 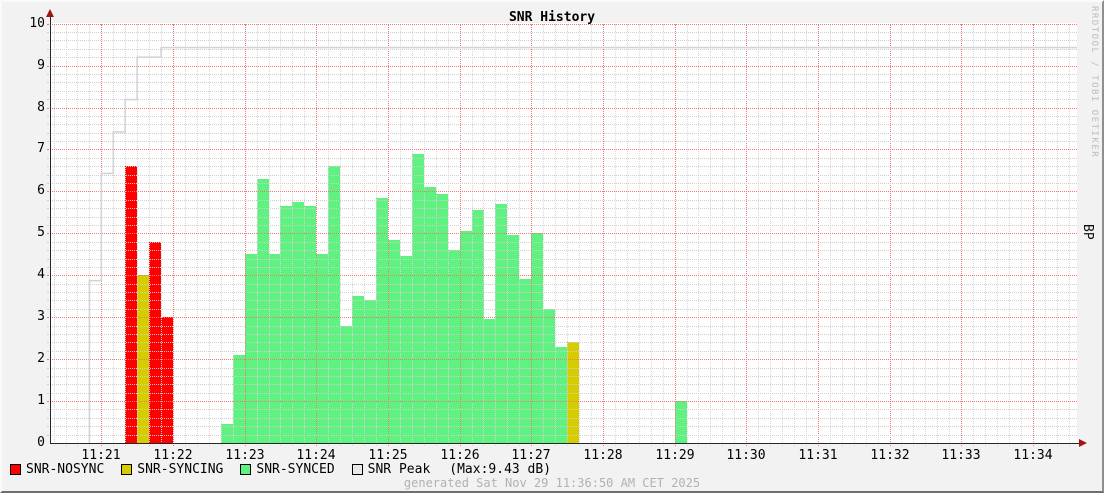 What do you see at coordinates (1083, 443) in the screenshot?
I see `x-axis-arrow-icon` at bounding box center [1083, 443].